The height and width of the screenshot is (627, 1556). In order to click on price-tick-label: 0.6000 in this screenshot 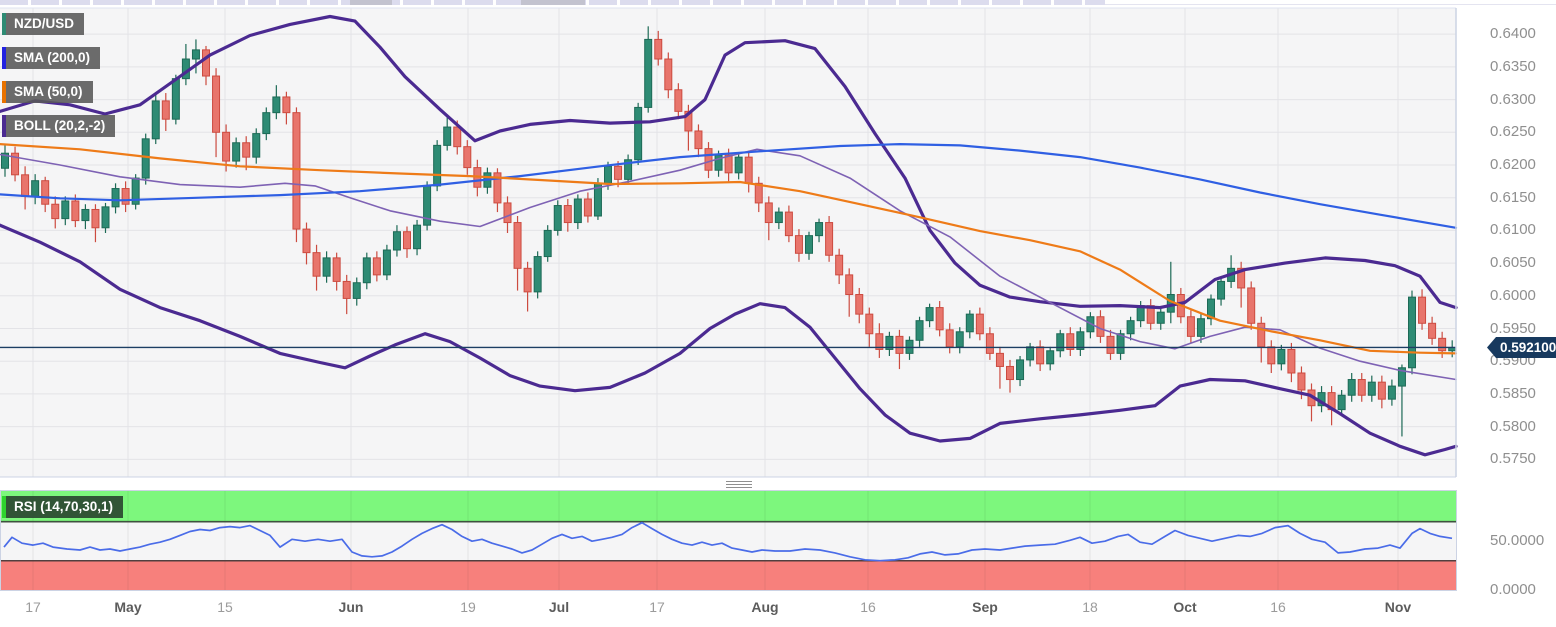, I will do `click(1513, 295)`.